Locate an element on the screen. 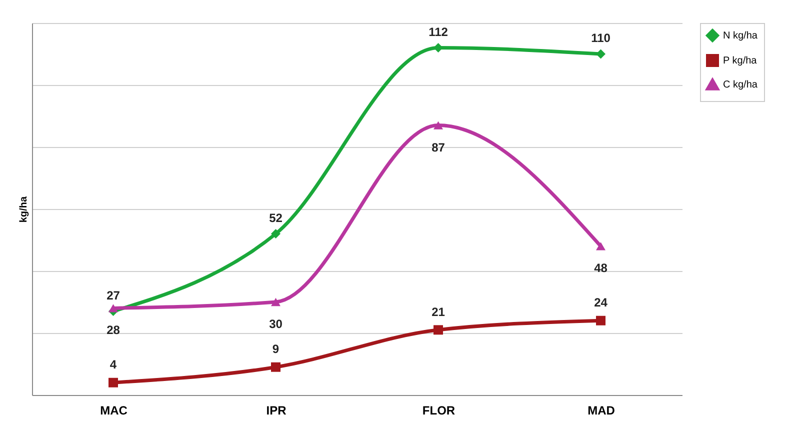 The height and width of the screenshot is (438, 802). data-label: 110 is located at coordinates (601, 38).